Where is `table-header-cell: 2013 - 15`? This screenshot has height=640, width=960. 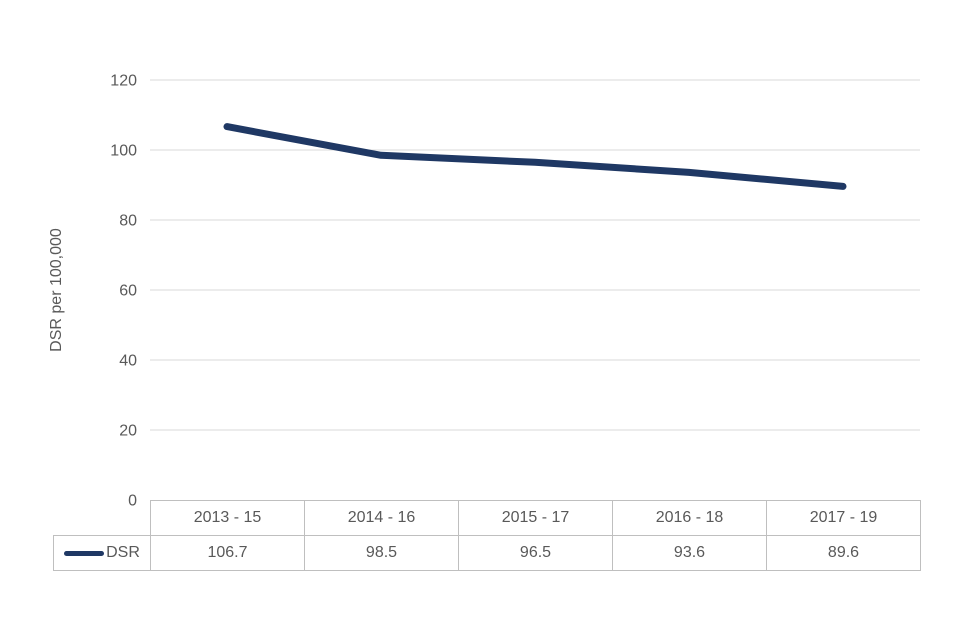
table-header-cell: 2013 - 15 is located at coordinates (227, 518).